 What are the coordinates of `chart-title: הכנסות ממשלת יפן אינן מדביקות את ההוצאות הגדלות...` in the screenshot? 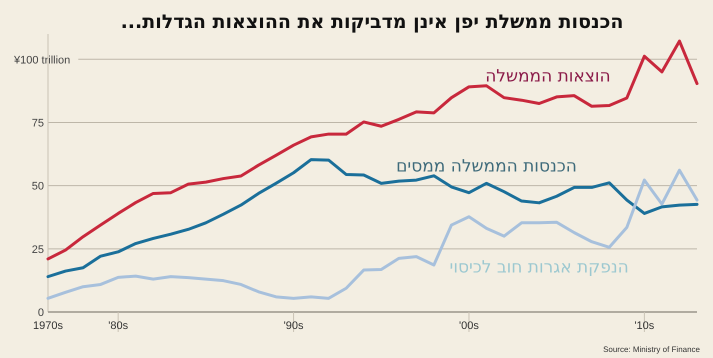 It's located at (372, 22).